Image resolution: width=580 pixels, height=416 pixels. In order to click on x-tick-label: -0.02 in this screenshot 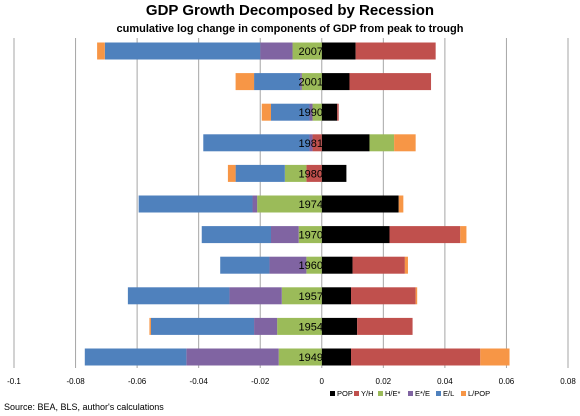, I will do `click(260, 381)`.